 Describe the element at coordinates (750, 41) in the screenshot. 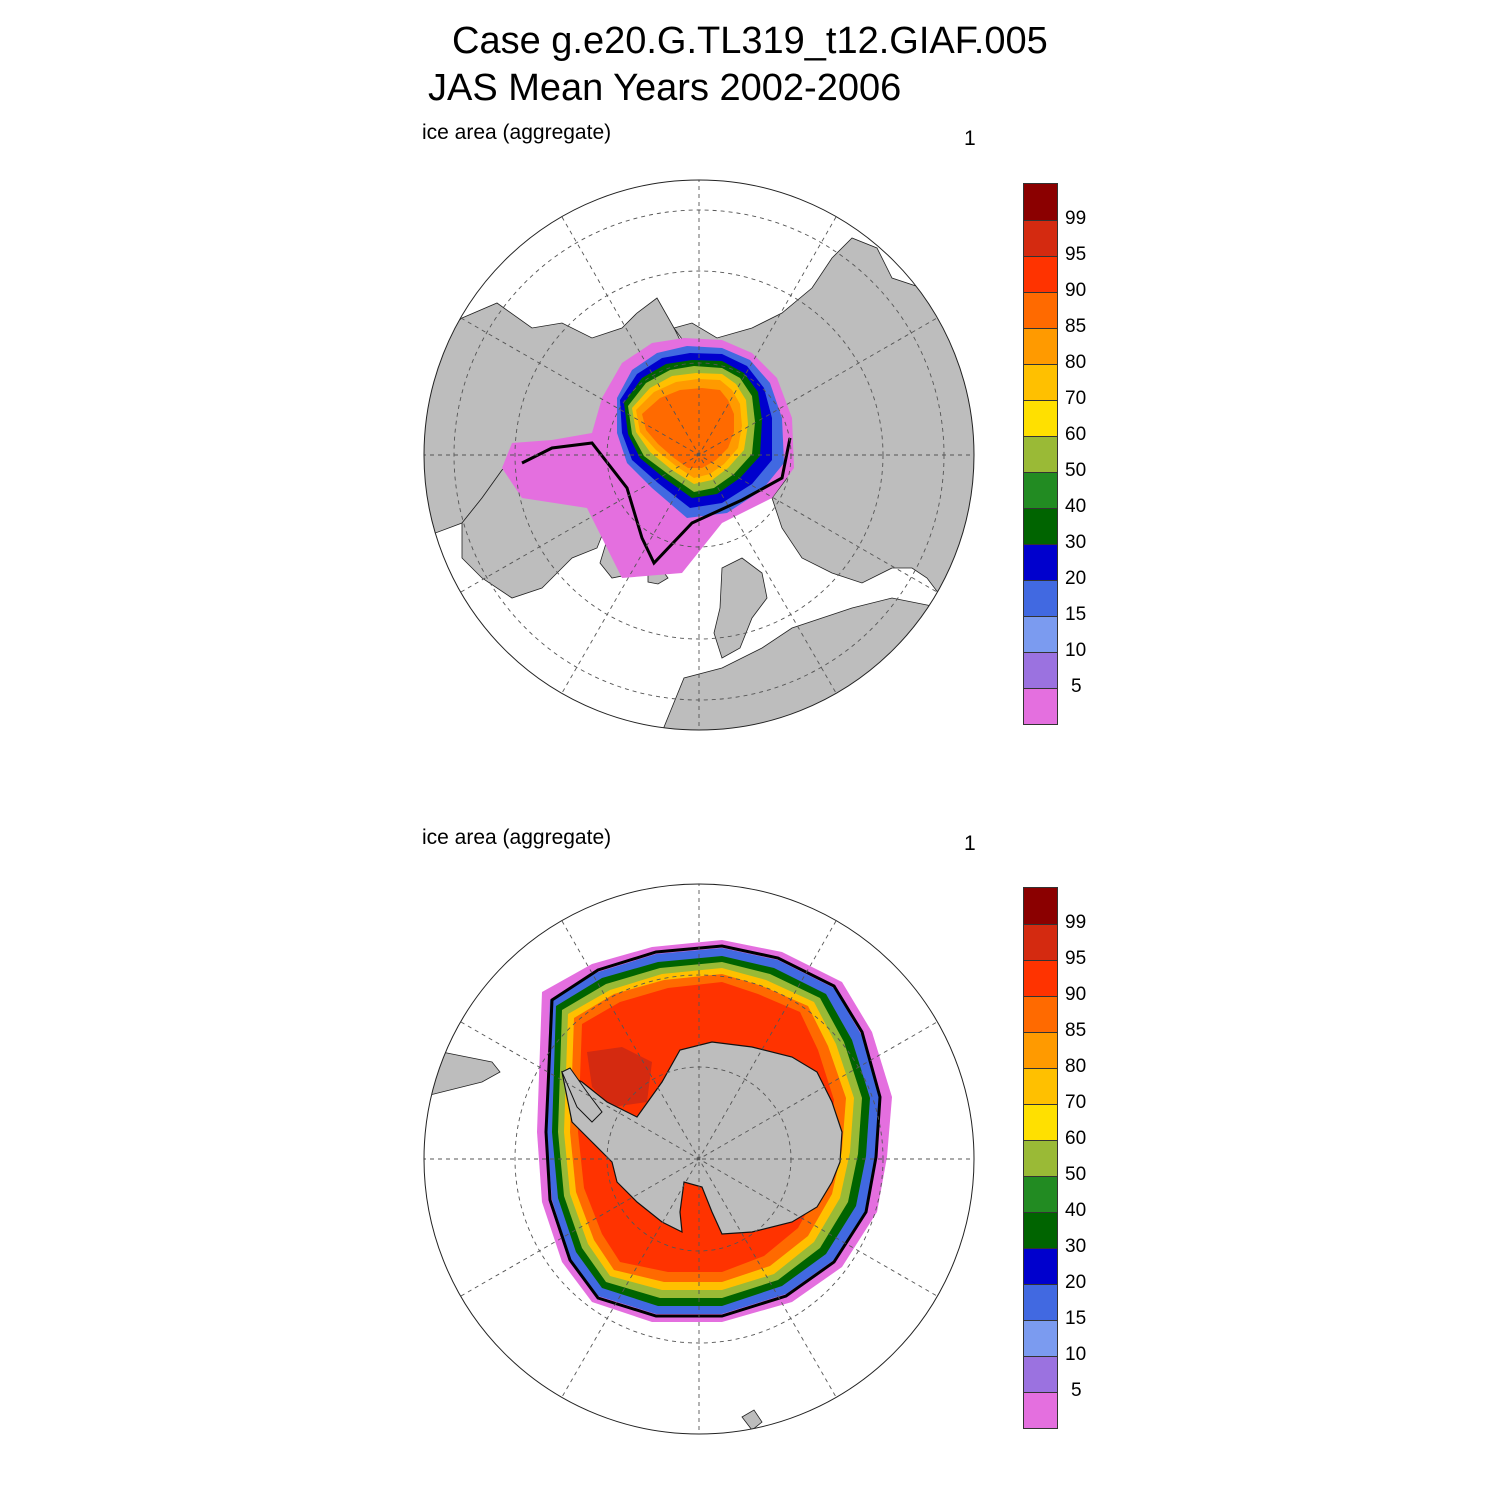

I see `figure-title-case: Case g.e20.G.TL319_t12.GIAF.005` at that location.